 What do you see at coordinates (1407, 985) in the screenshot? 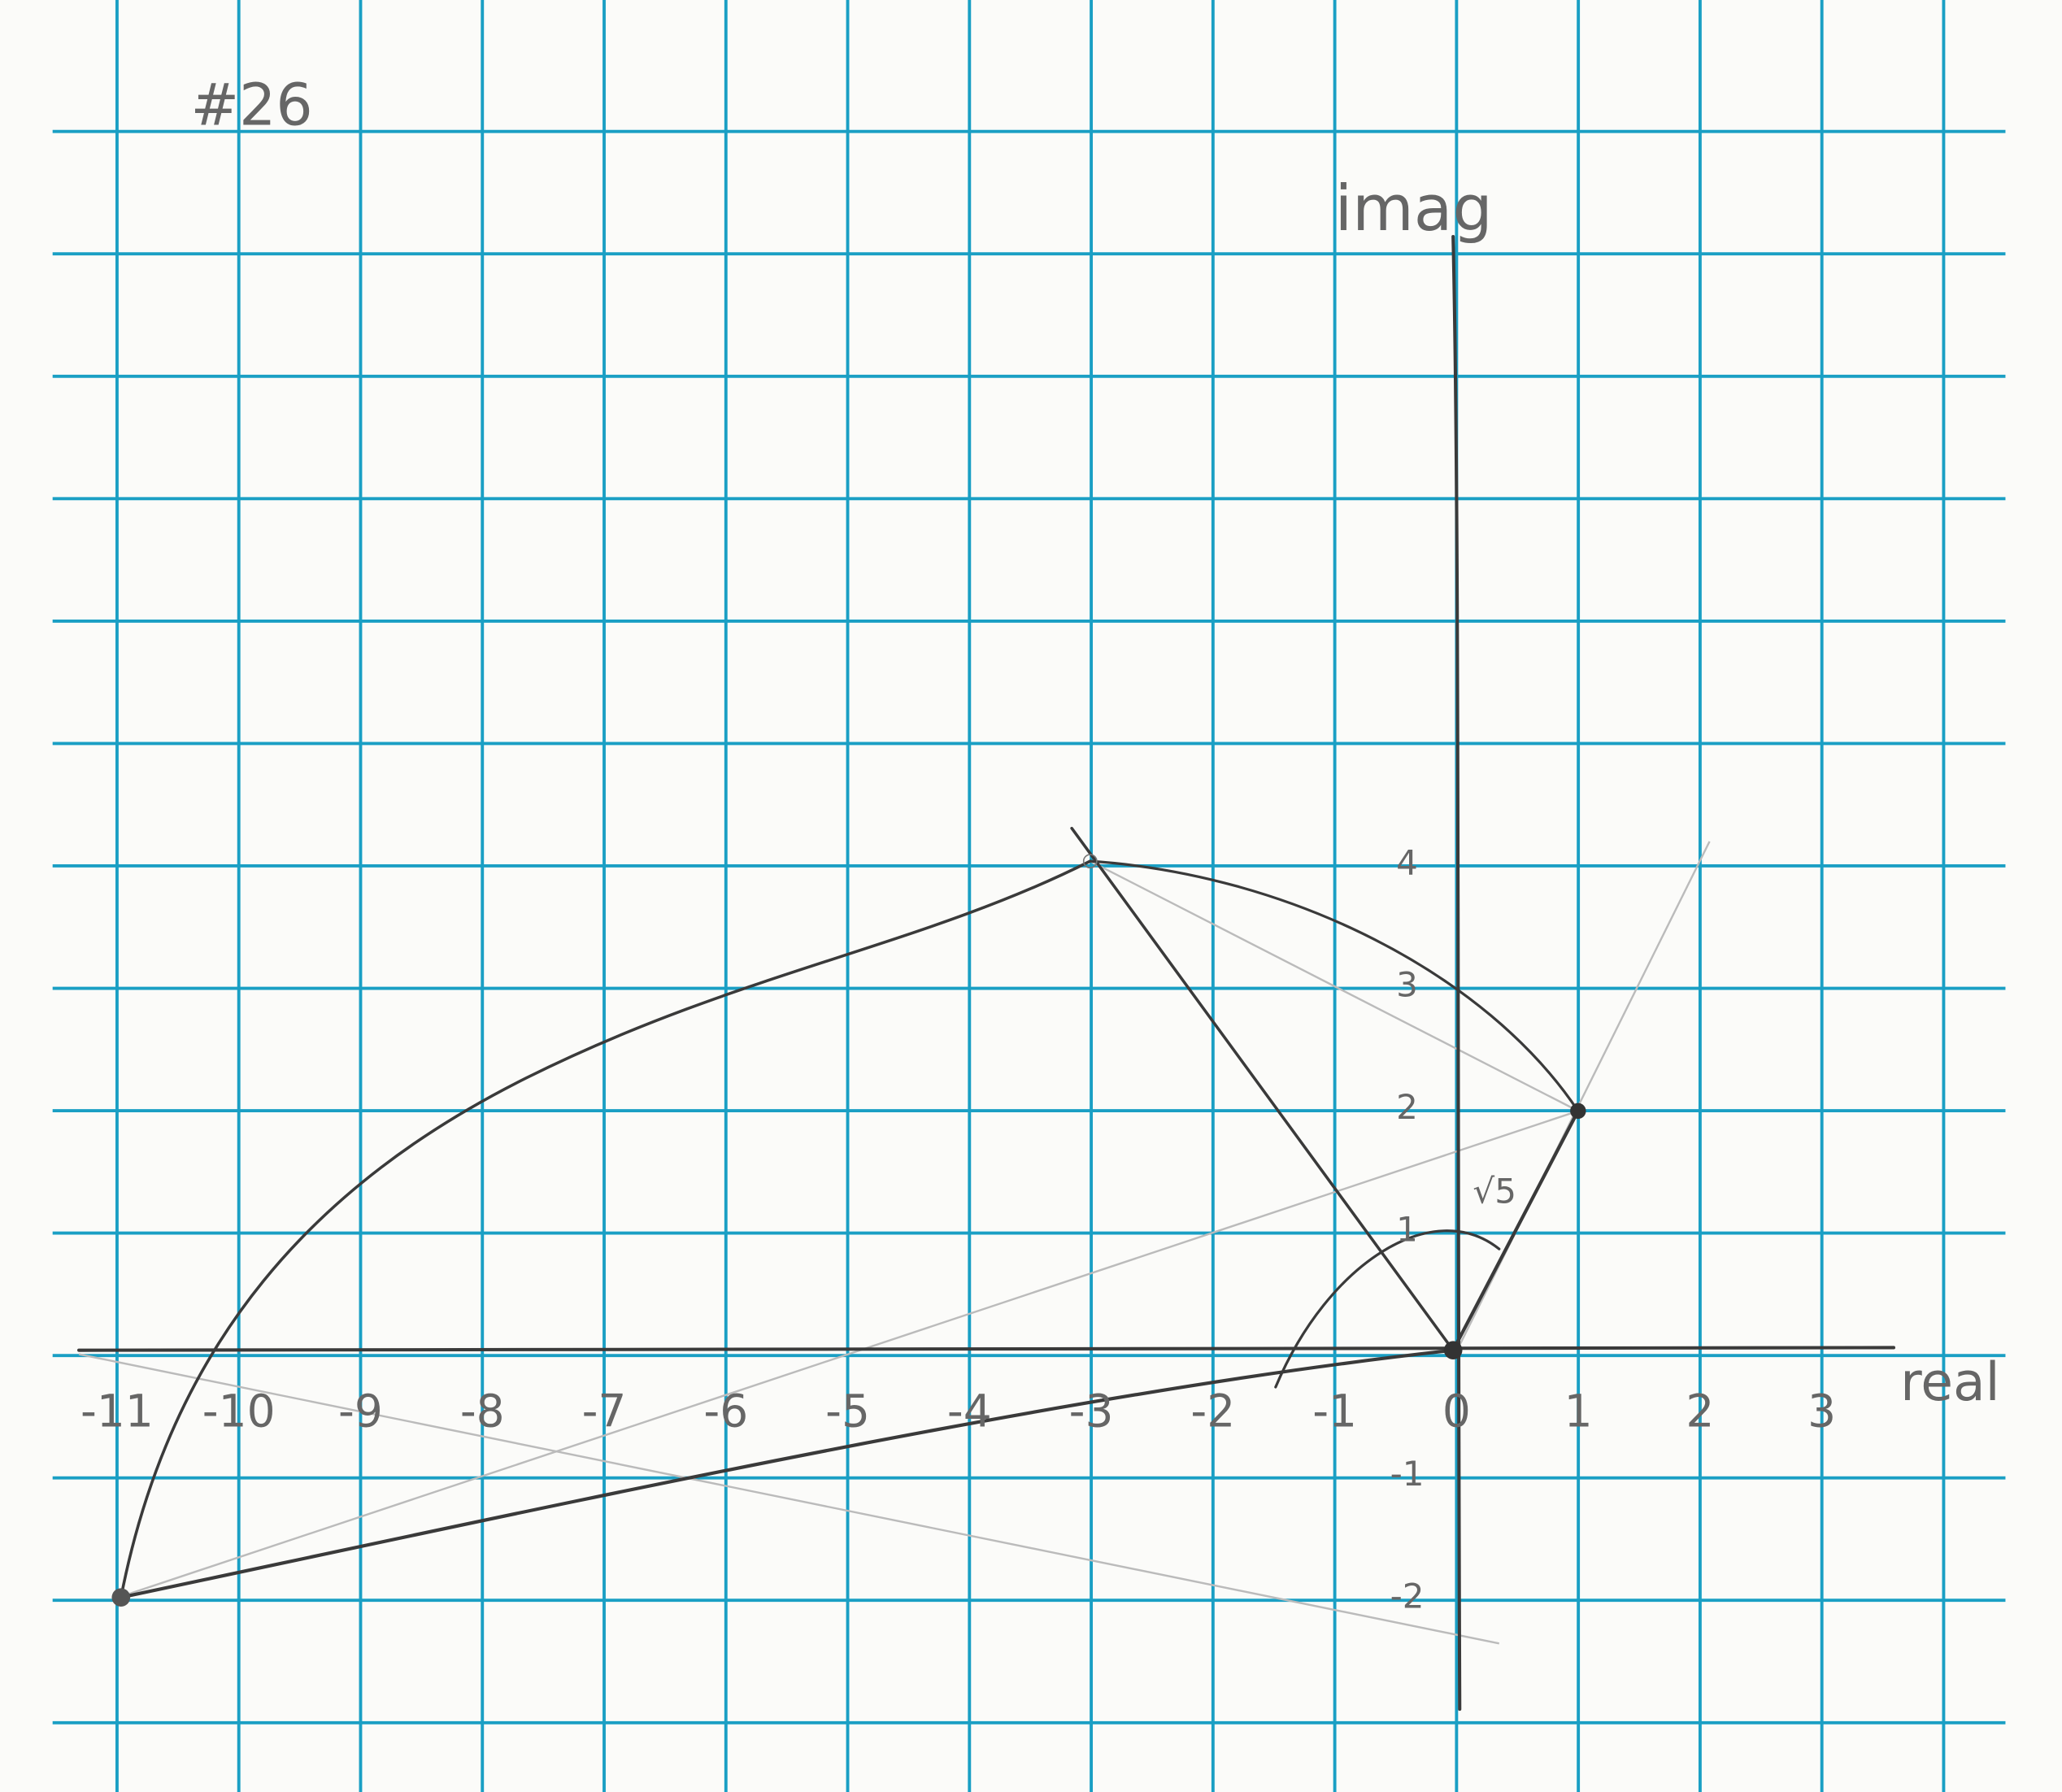
I see `imag-tick-label: 3` at bounding box center [1407, 985].